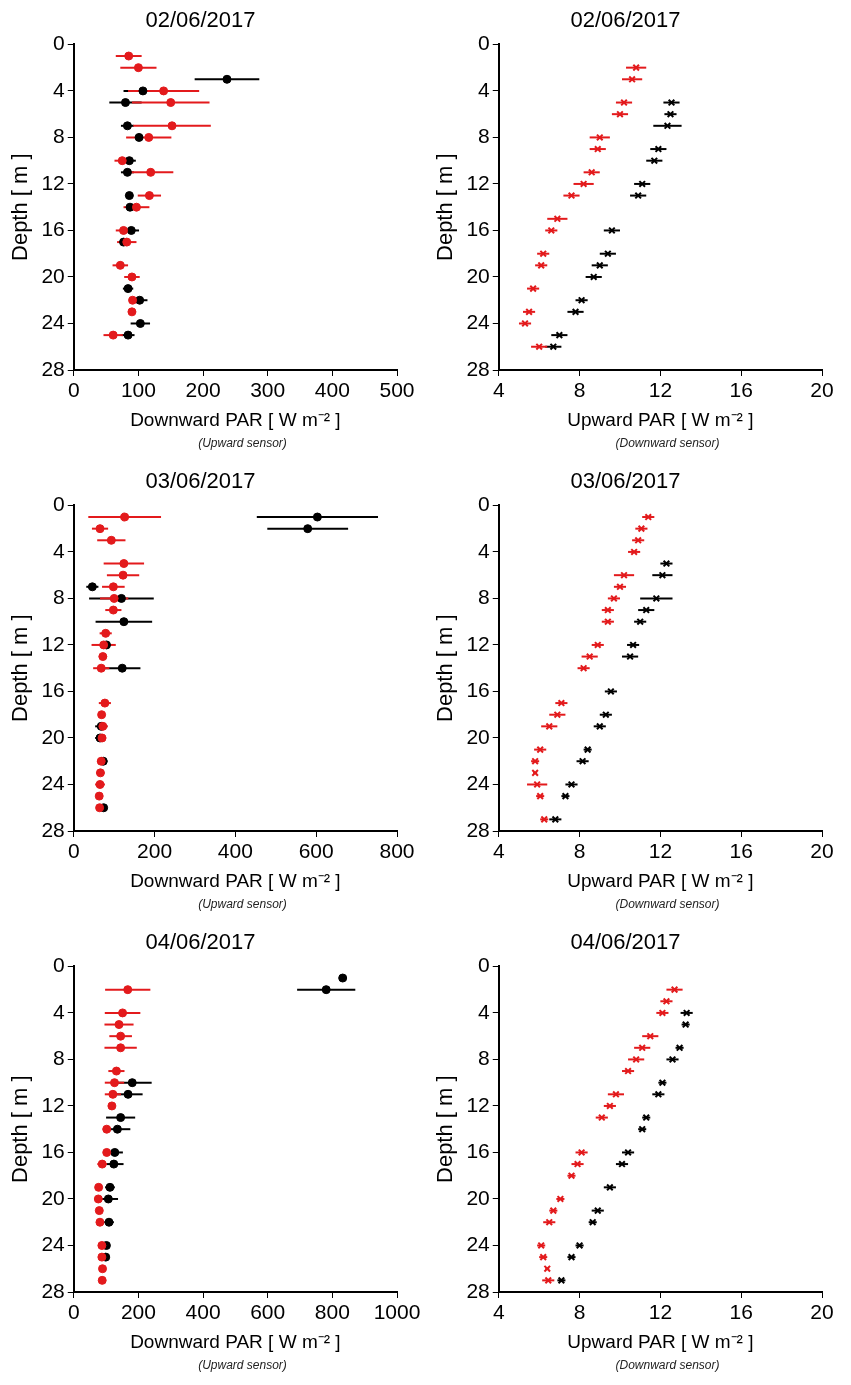  What do you see at coordinates (397, 1312) in the screenshot?
I see `x-tick-label: 1000` at bounding box center [397, 1312].